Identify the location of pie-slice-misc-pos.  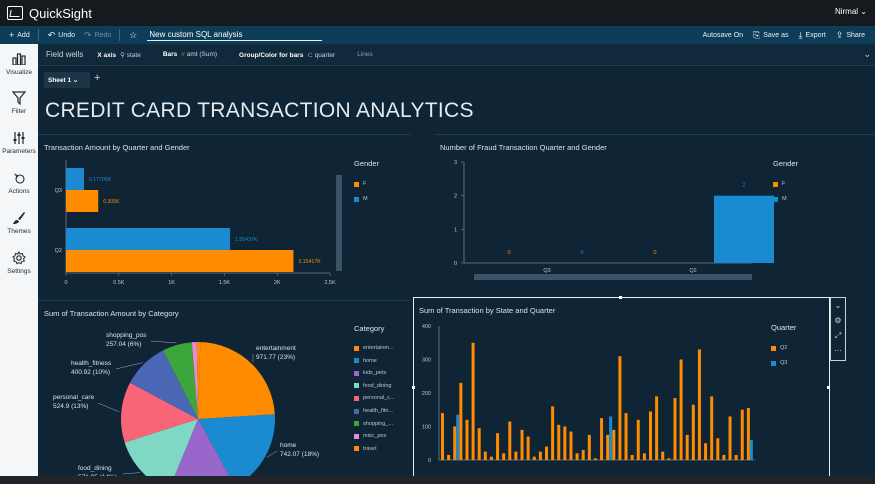
(194, 380).